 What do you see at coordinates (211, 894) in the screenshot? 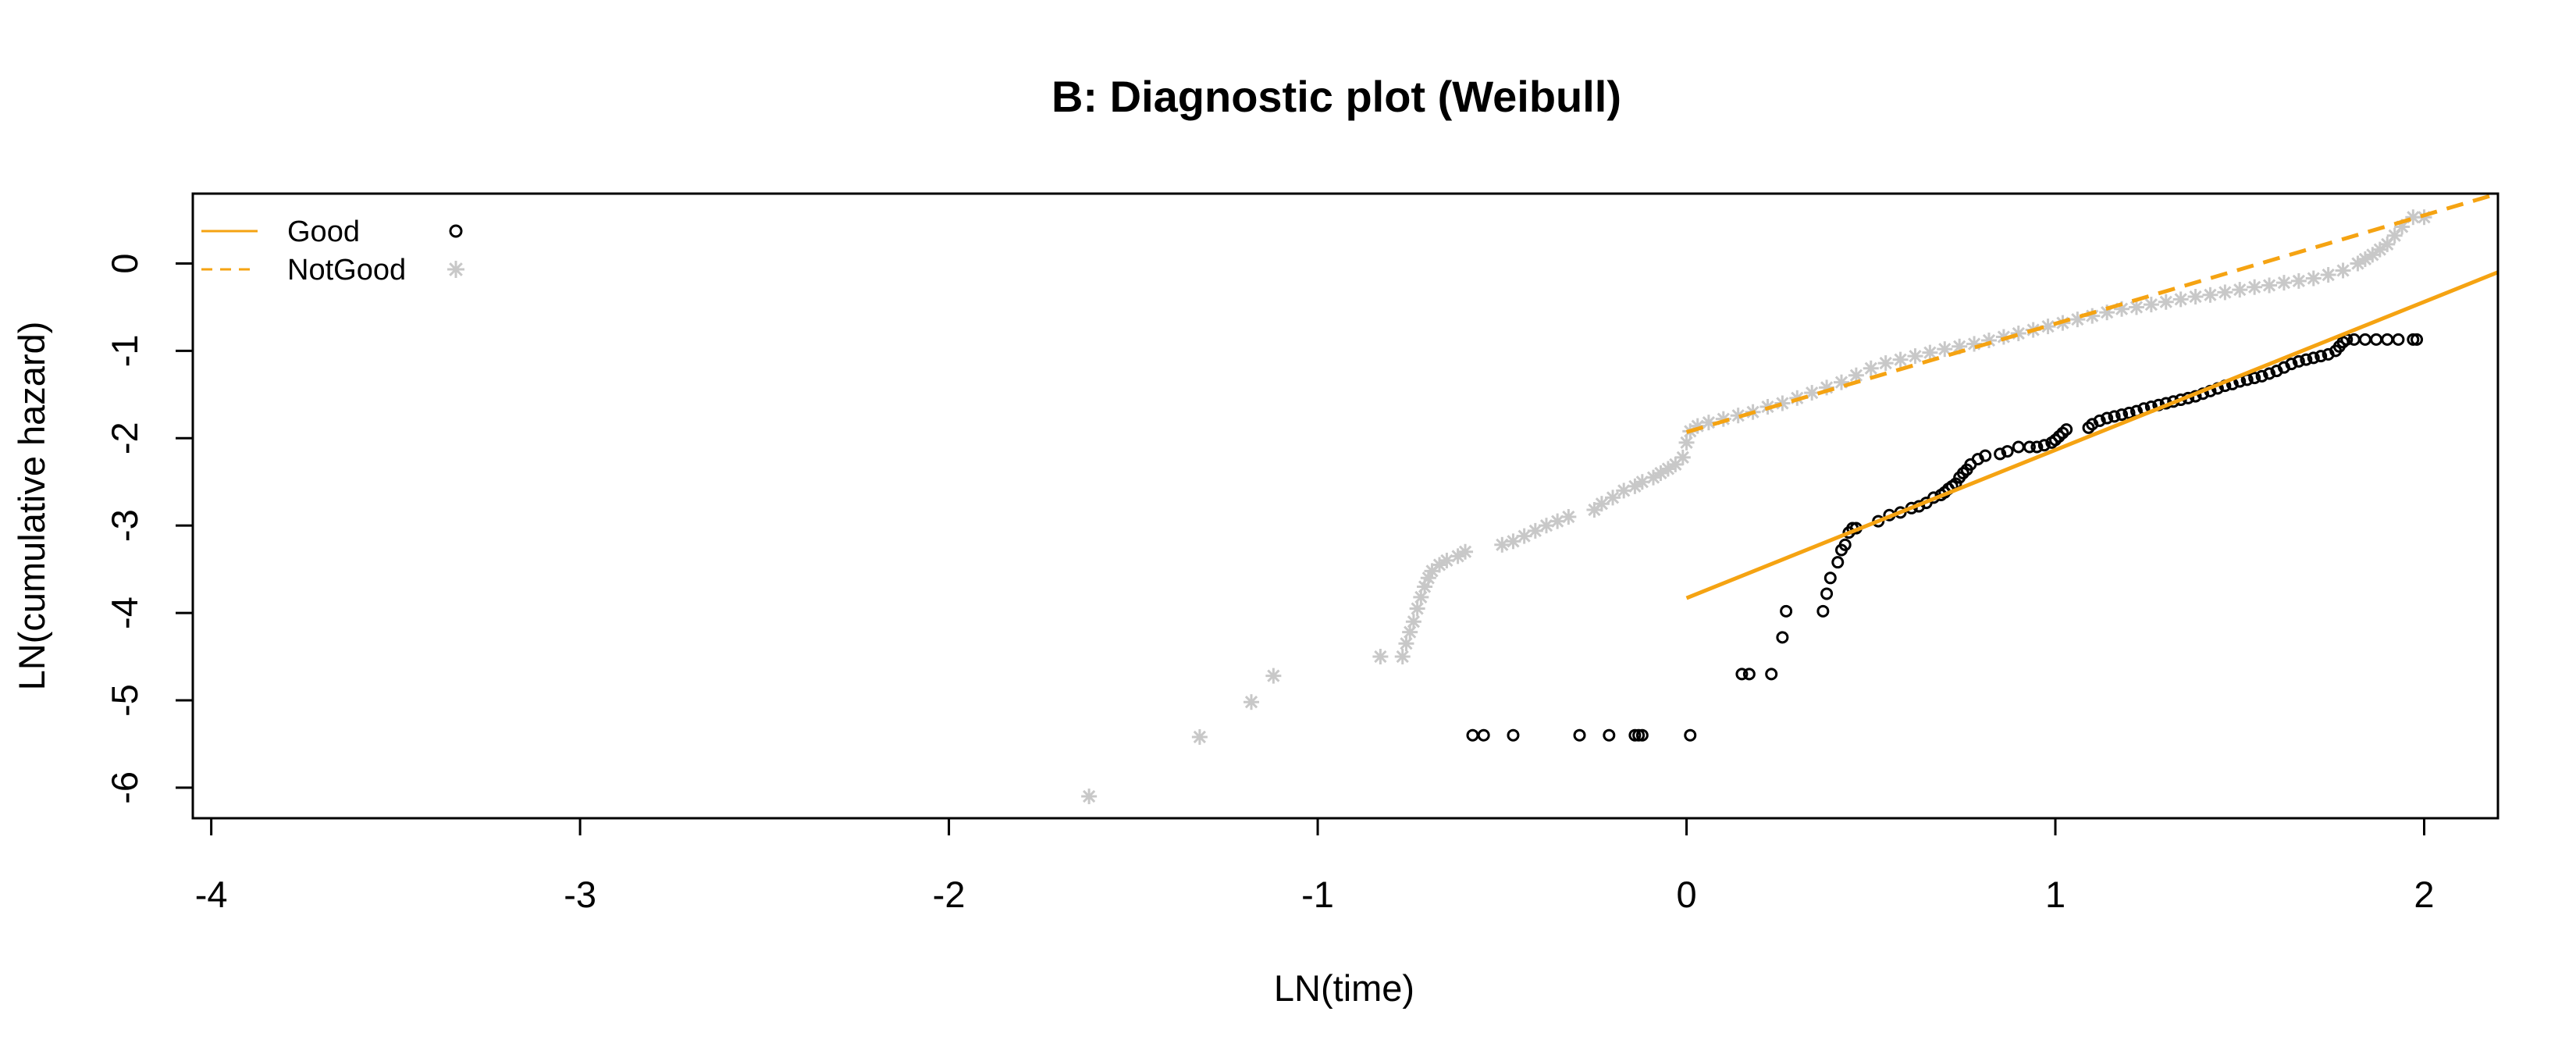
I see `x-tick-label: -4` at bounding box center [211, 894].